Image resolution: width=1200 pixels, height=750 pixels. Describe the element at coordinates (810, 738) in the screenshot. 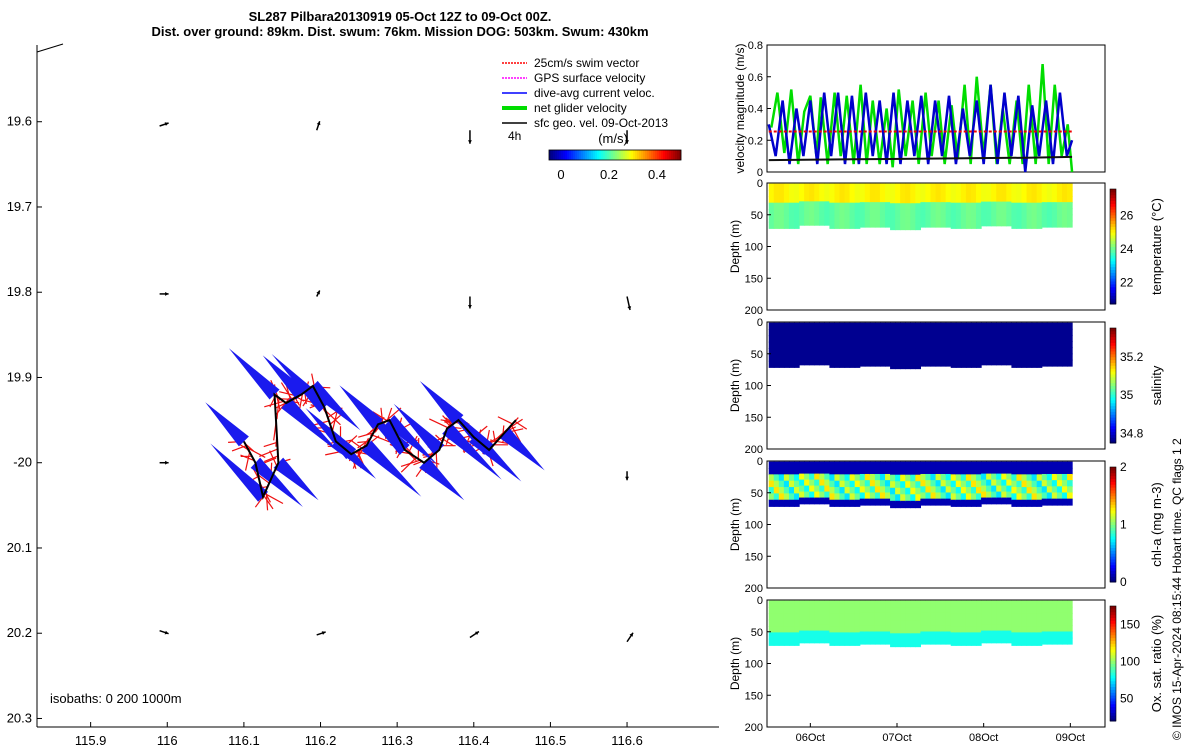

I see `time-x-tick-label: 06Oct` at that location.